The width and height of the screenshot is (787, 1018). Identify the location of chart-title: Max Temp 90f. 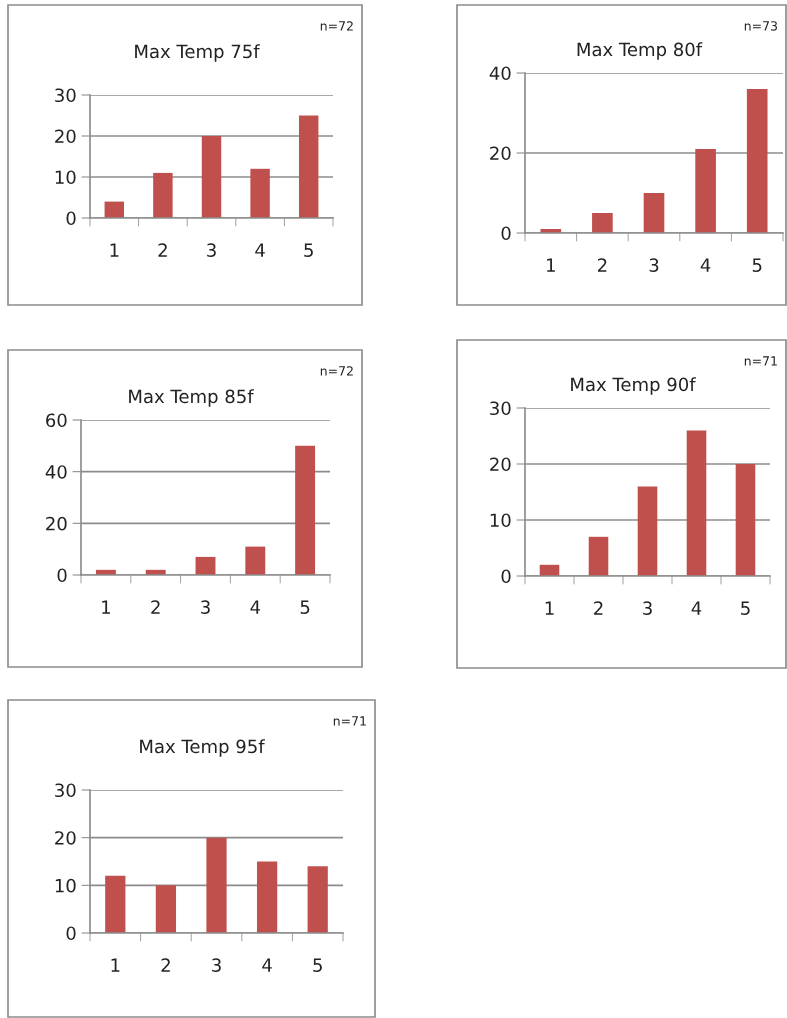
(633, 386).